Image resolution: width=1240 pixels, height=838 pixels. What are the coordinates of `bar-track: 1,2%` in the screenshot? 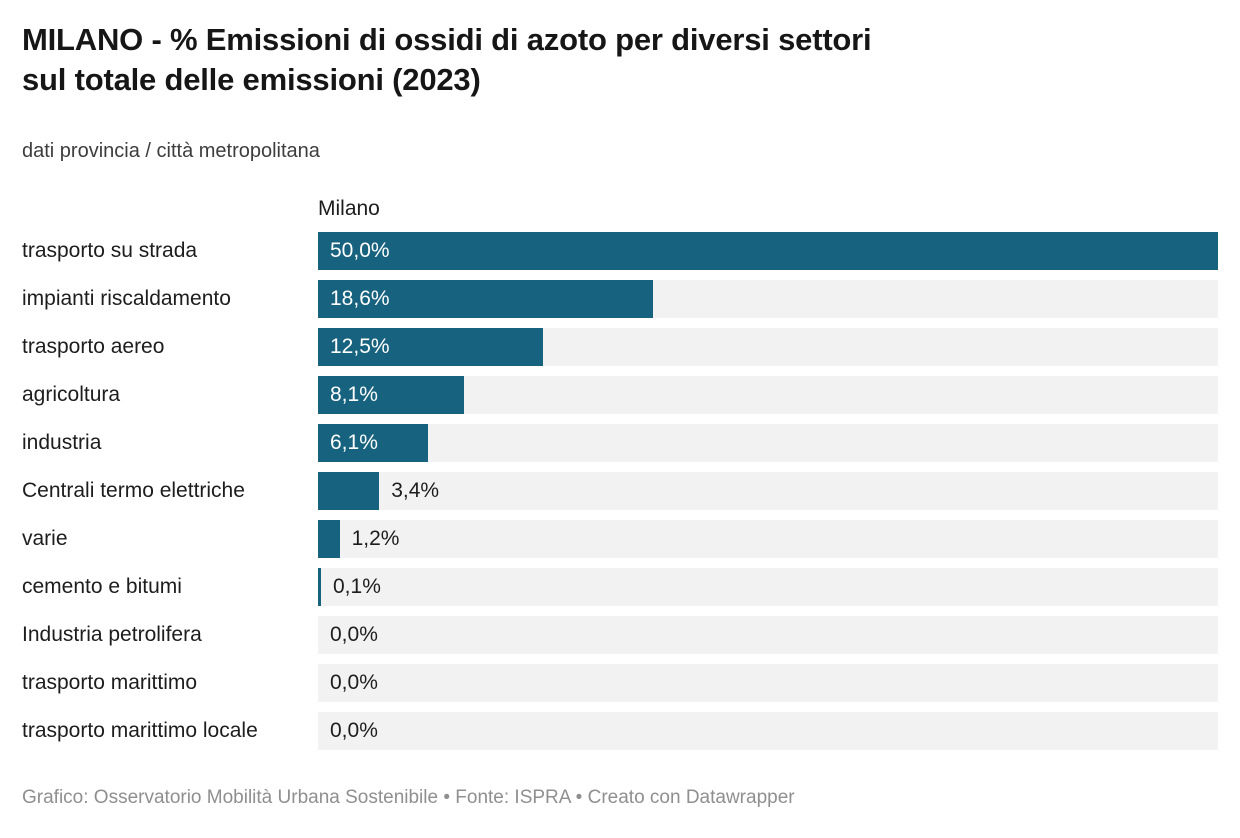 It's located at (768, 539).